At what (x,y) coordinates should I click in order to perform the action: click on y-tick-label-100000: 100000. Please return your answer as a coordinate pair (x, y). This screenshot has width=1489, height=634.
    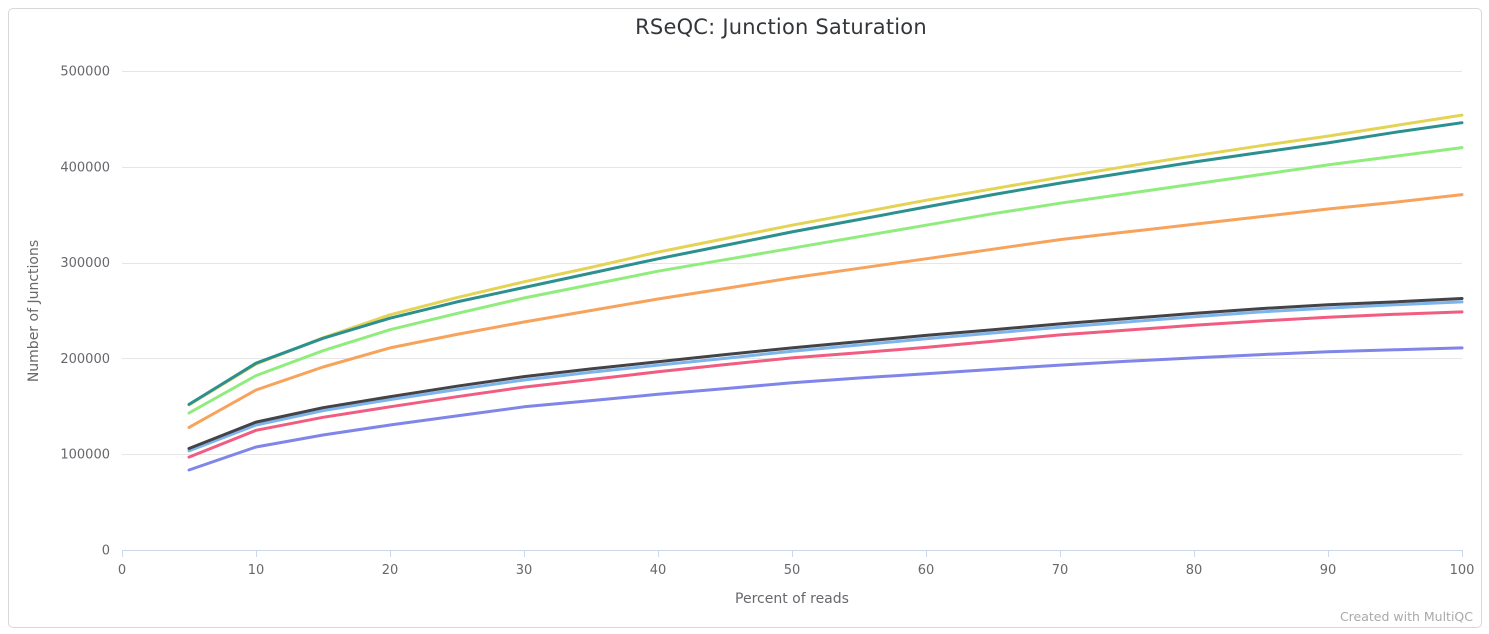
    Looking at the image, I should click on (85, 455).